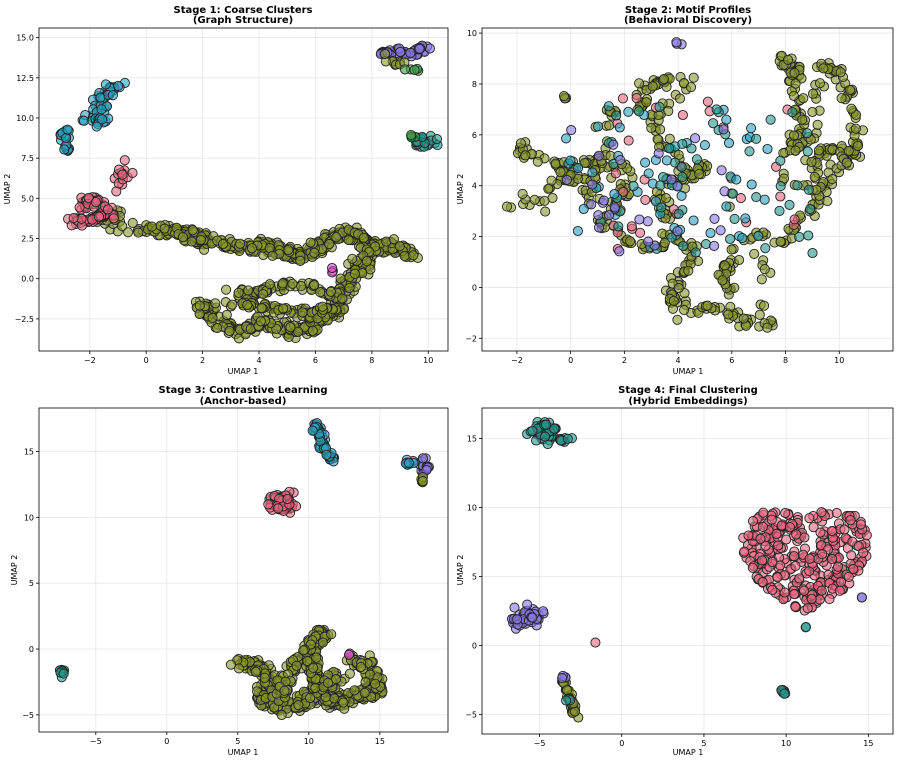 This screenshot has height=760, width=897. I want to click on x-tick-label: −5, so click(540, 743).